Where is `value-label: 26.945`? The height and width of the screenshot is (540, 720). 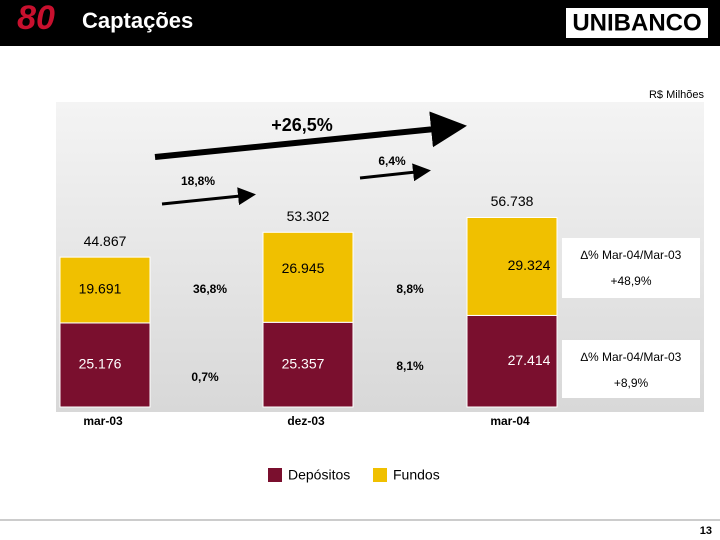 value-label: 26.945 is located at coordinates (303, 268).